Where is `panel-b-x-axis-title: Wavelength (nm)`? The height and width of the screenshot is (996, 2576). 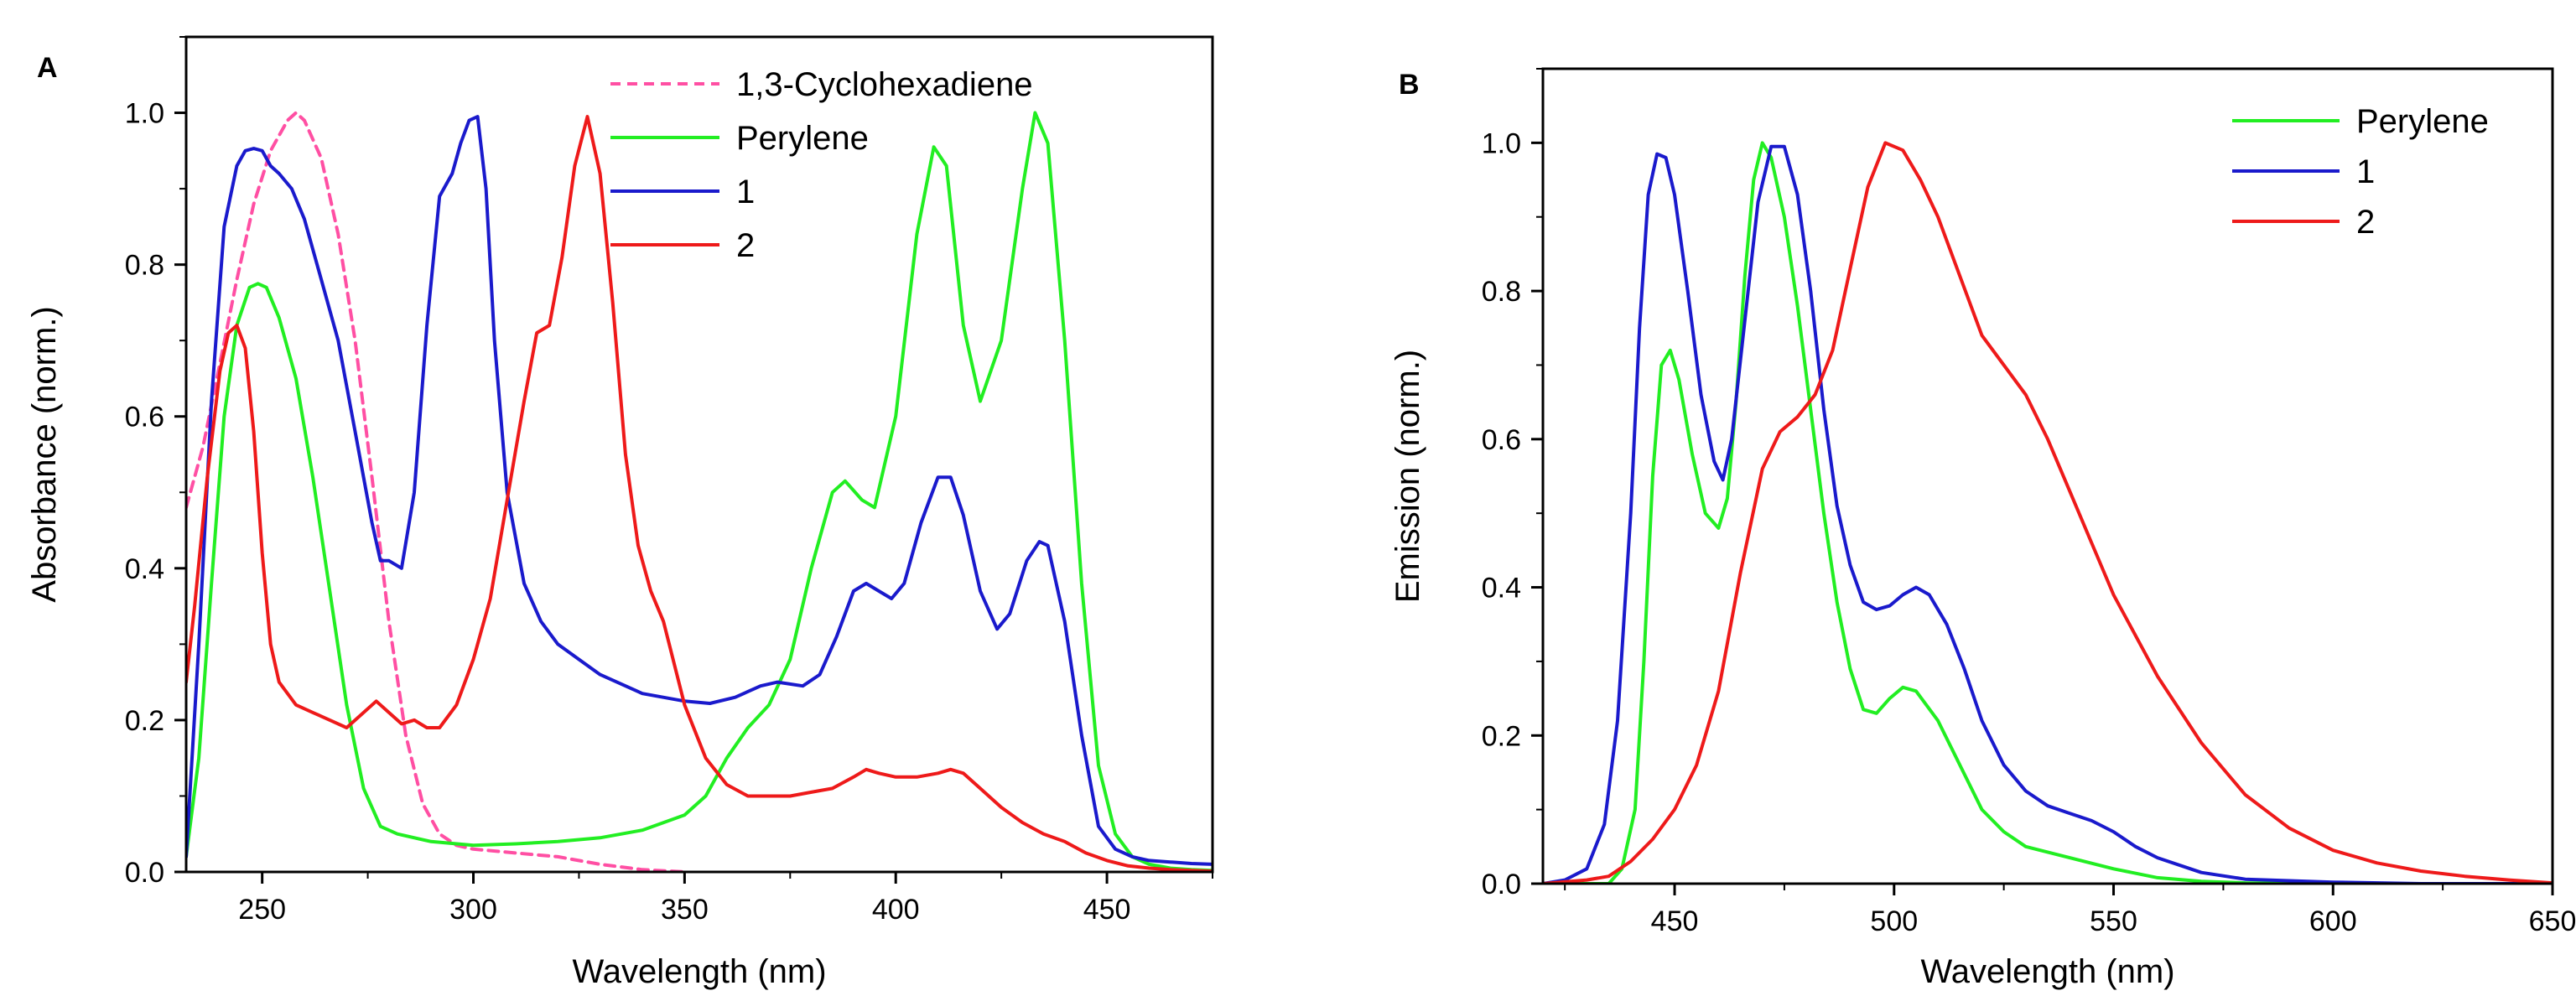 panel-b-x-axis-title: Wavelength (nm) is located at coordinates (2047, 971).